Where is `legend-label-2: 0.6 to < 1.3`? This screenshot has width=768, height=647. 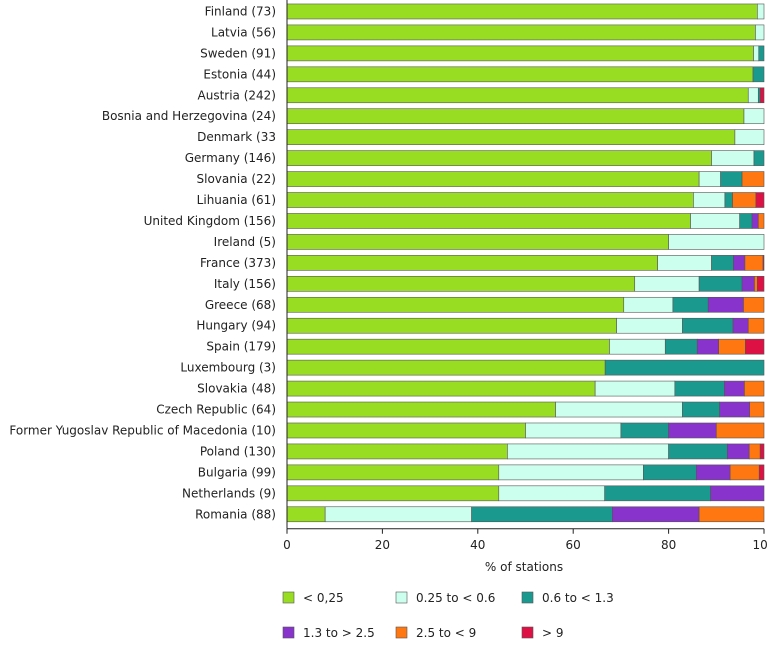
legend-label-2: 0.6 to < 1.3 is located at coordinates (578, 598).